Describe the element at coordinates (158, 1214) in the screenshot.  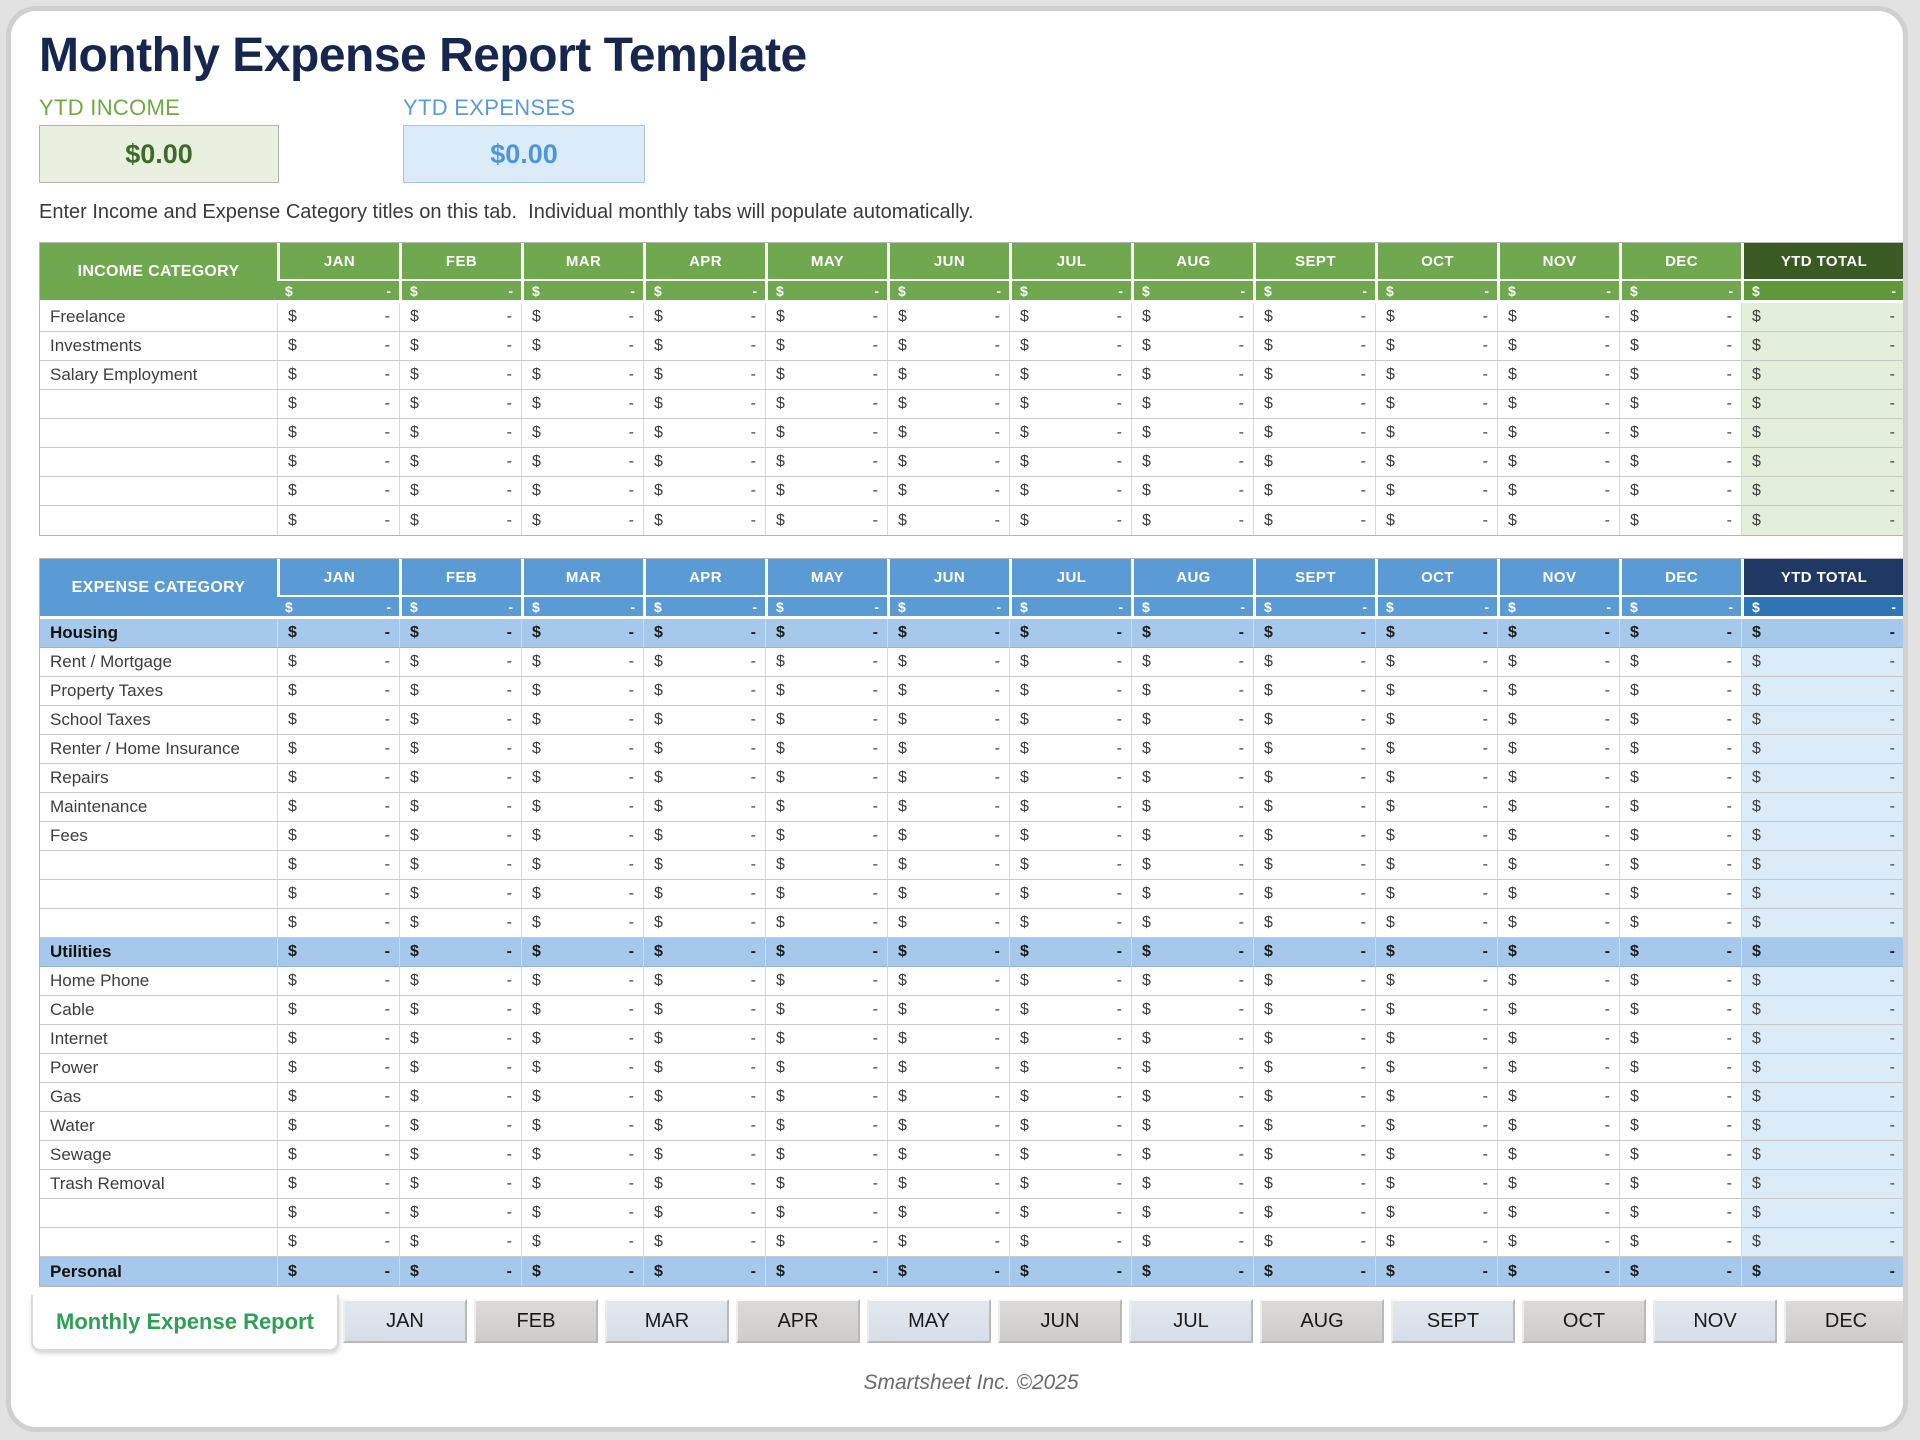
I see `category-cell` at that location.